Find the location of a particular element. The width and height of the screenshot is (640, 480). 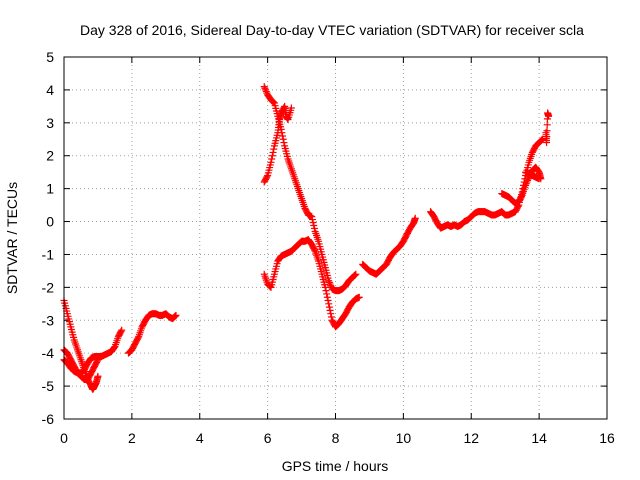

y-tick-label: 5 is located at coordinates (50, 57).